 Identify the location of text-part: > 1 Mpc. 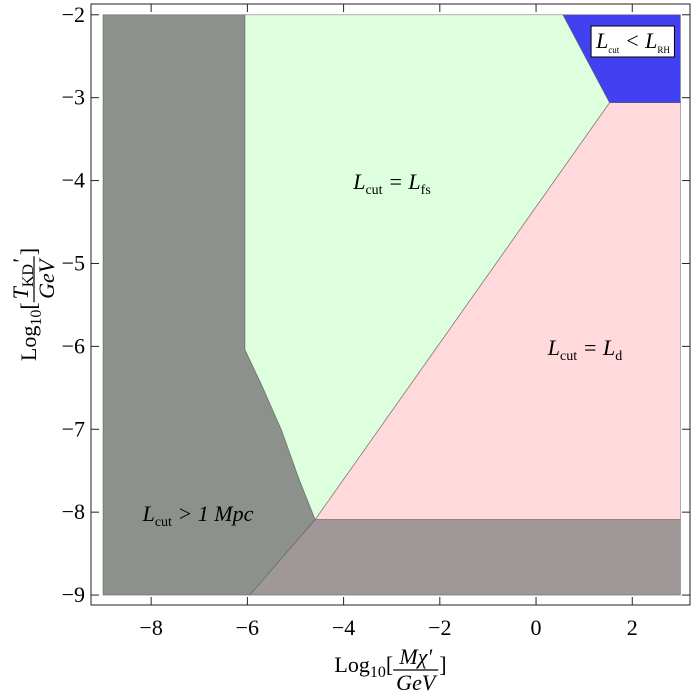
(213, 513).